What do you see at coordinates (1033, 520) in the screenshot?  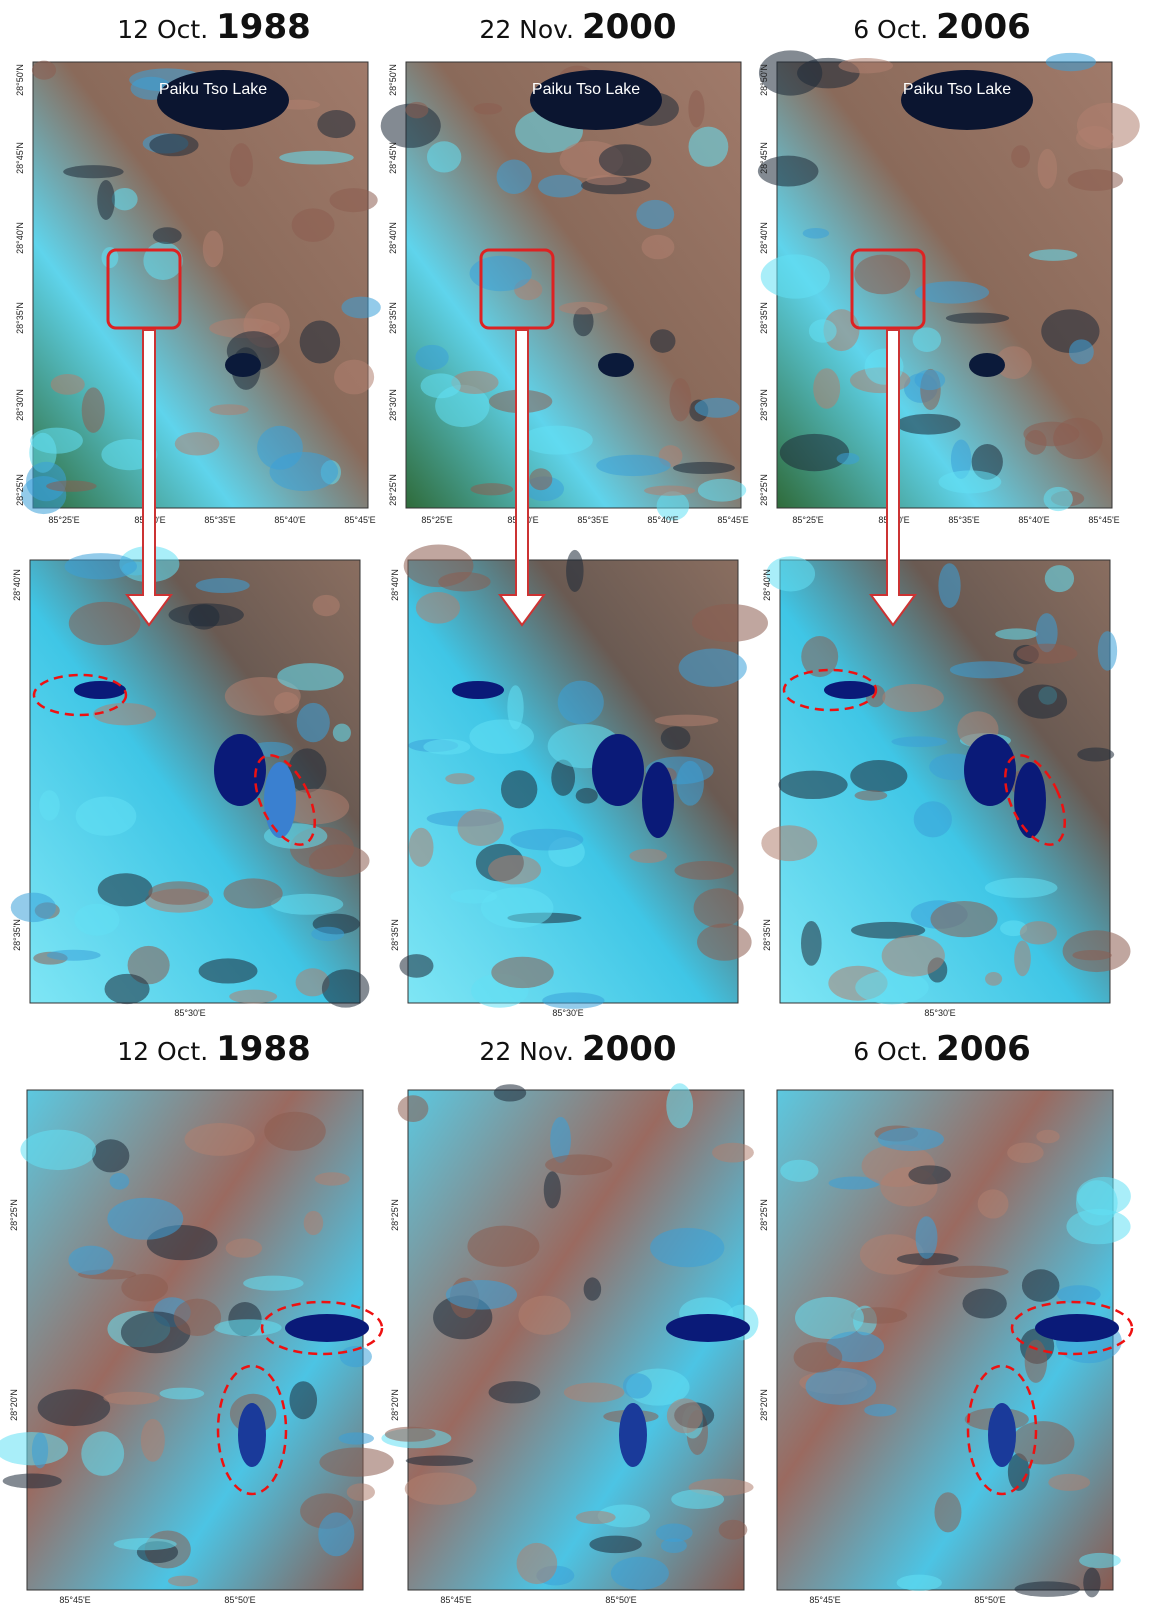 I see `lon-label: 85°40'E` at bounding box center [1033, 520].